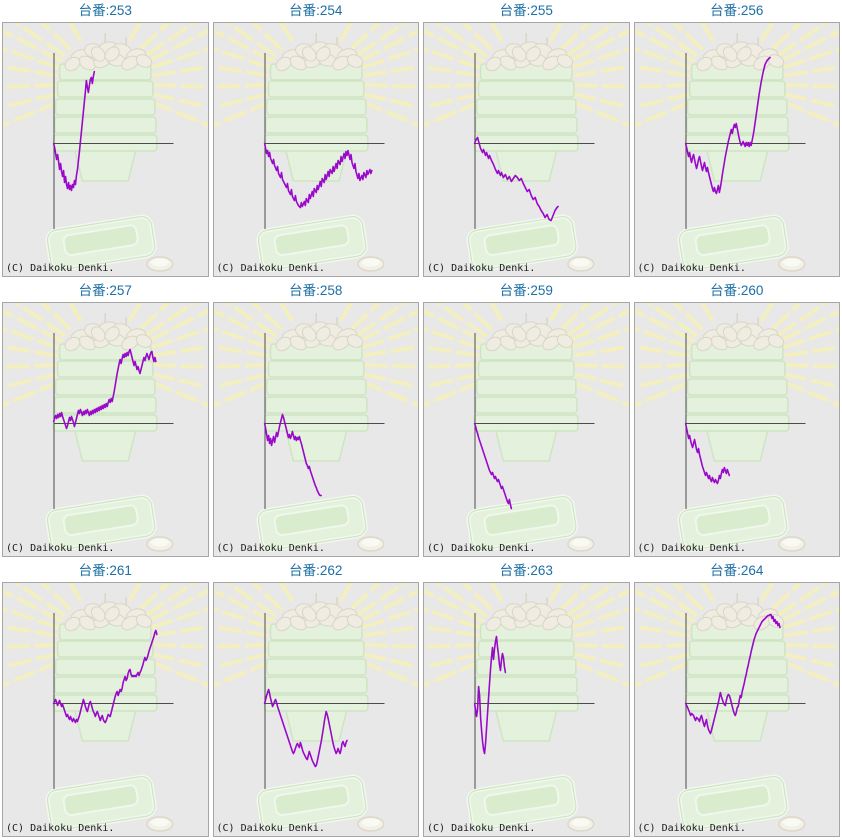  I want to click on machine-title: 台番:262, so click(316, 570).